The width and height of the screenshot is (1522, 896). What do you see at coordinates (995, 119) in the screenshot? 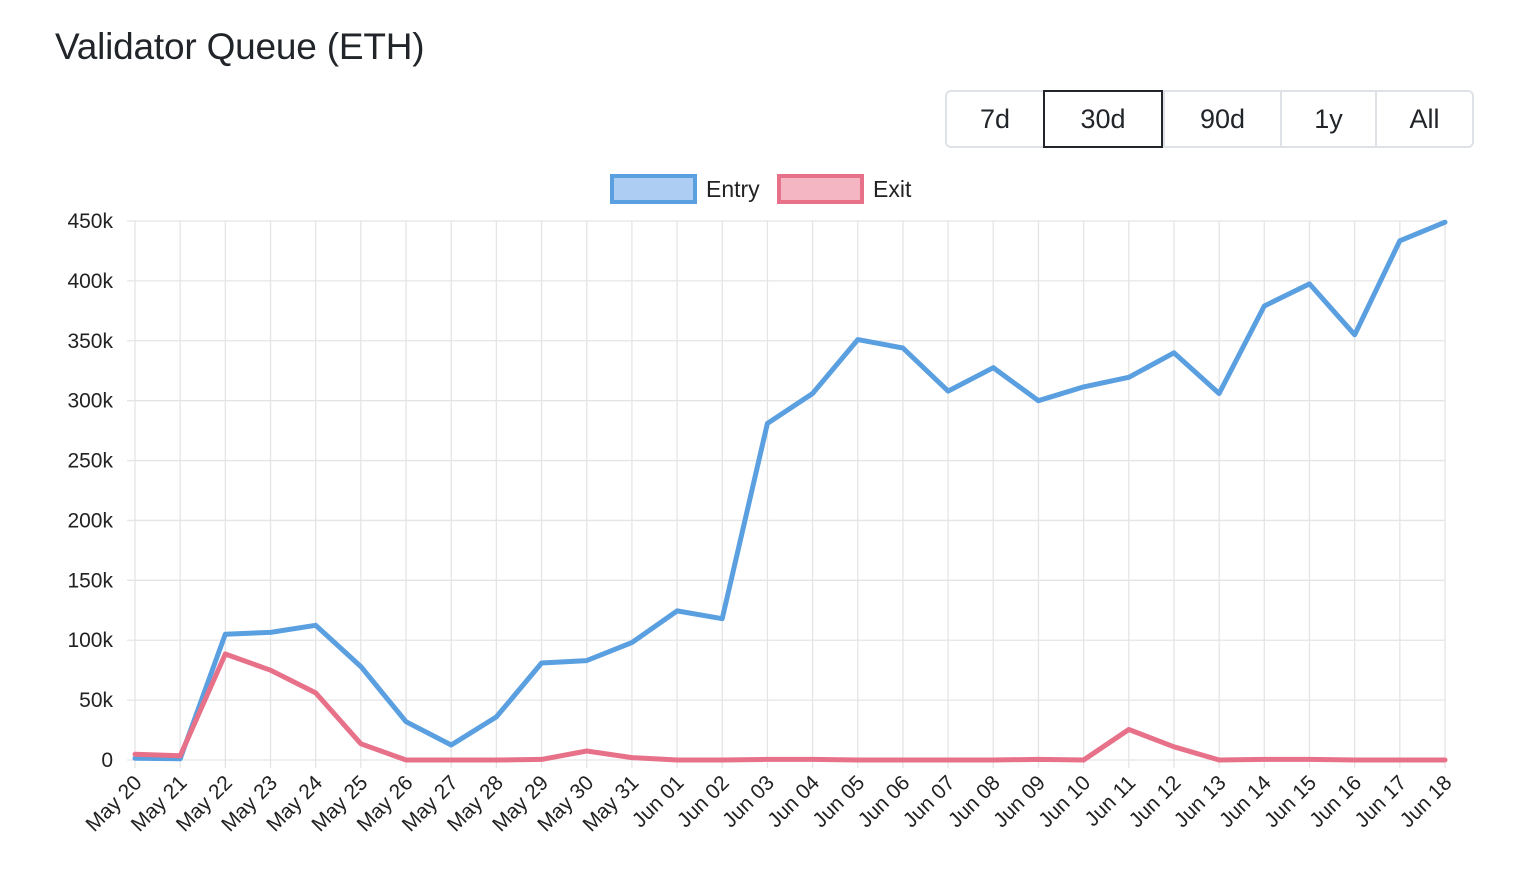
I see `range-button-7d: 7d` at bounding box center [995, 119].